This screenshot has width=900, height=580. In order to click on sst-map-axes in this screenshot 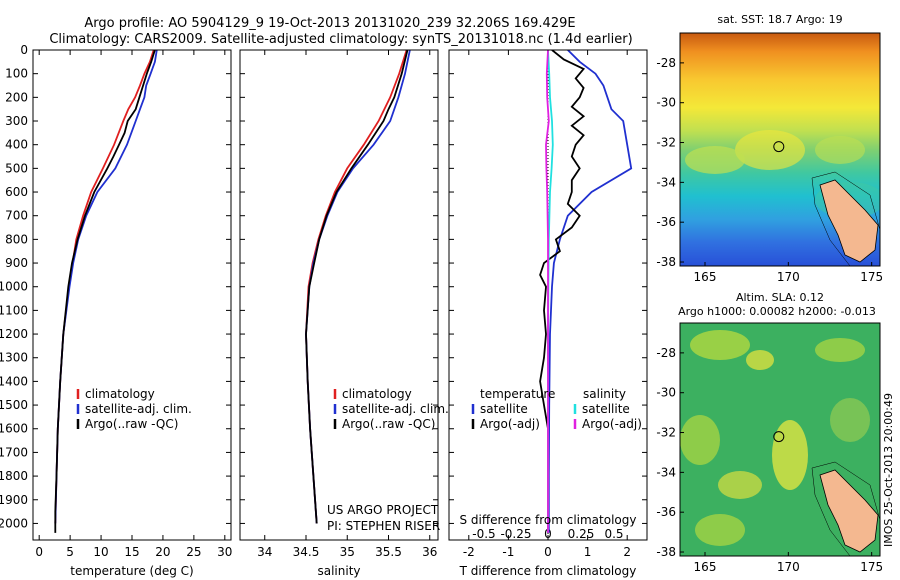, I will do `click(780, 149)`.